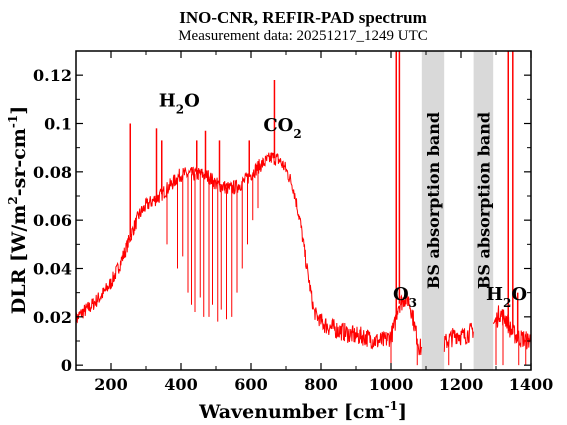 The height and width of the screenshot is (425, 567). I want to click on y-axis-label-main: DLR [W/m, so click(19, 260).